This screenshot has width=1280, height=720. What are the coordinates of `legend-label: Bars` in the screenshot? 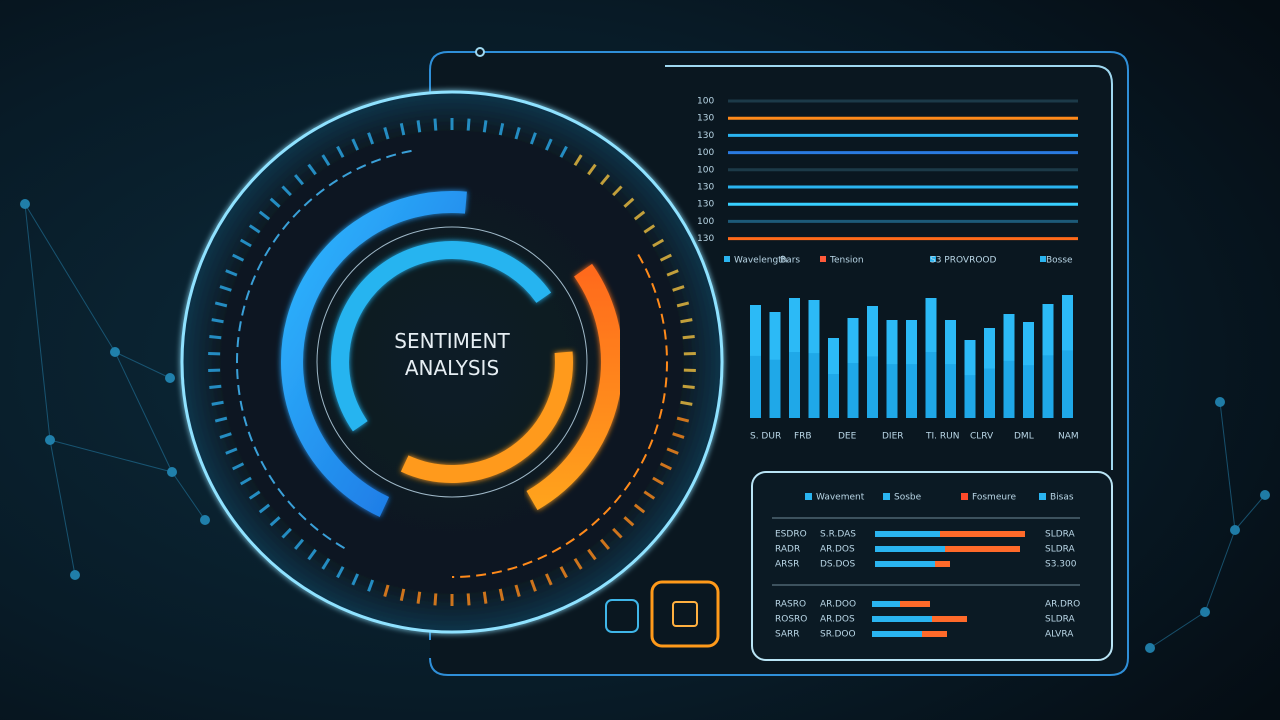 It's located at (790, 261).